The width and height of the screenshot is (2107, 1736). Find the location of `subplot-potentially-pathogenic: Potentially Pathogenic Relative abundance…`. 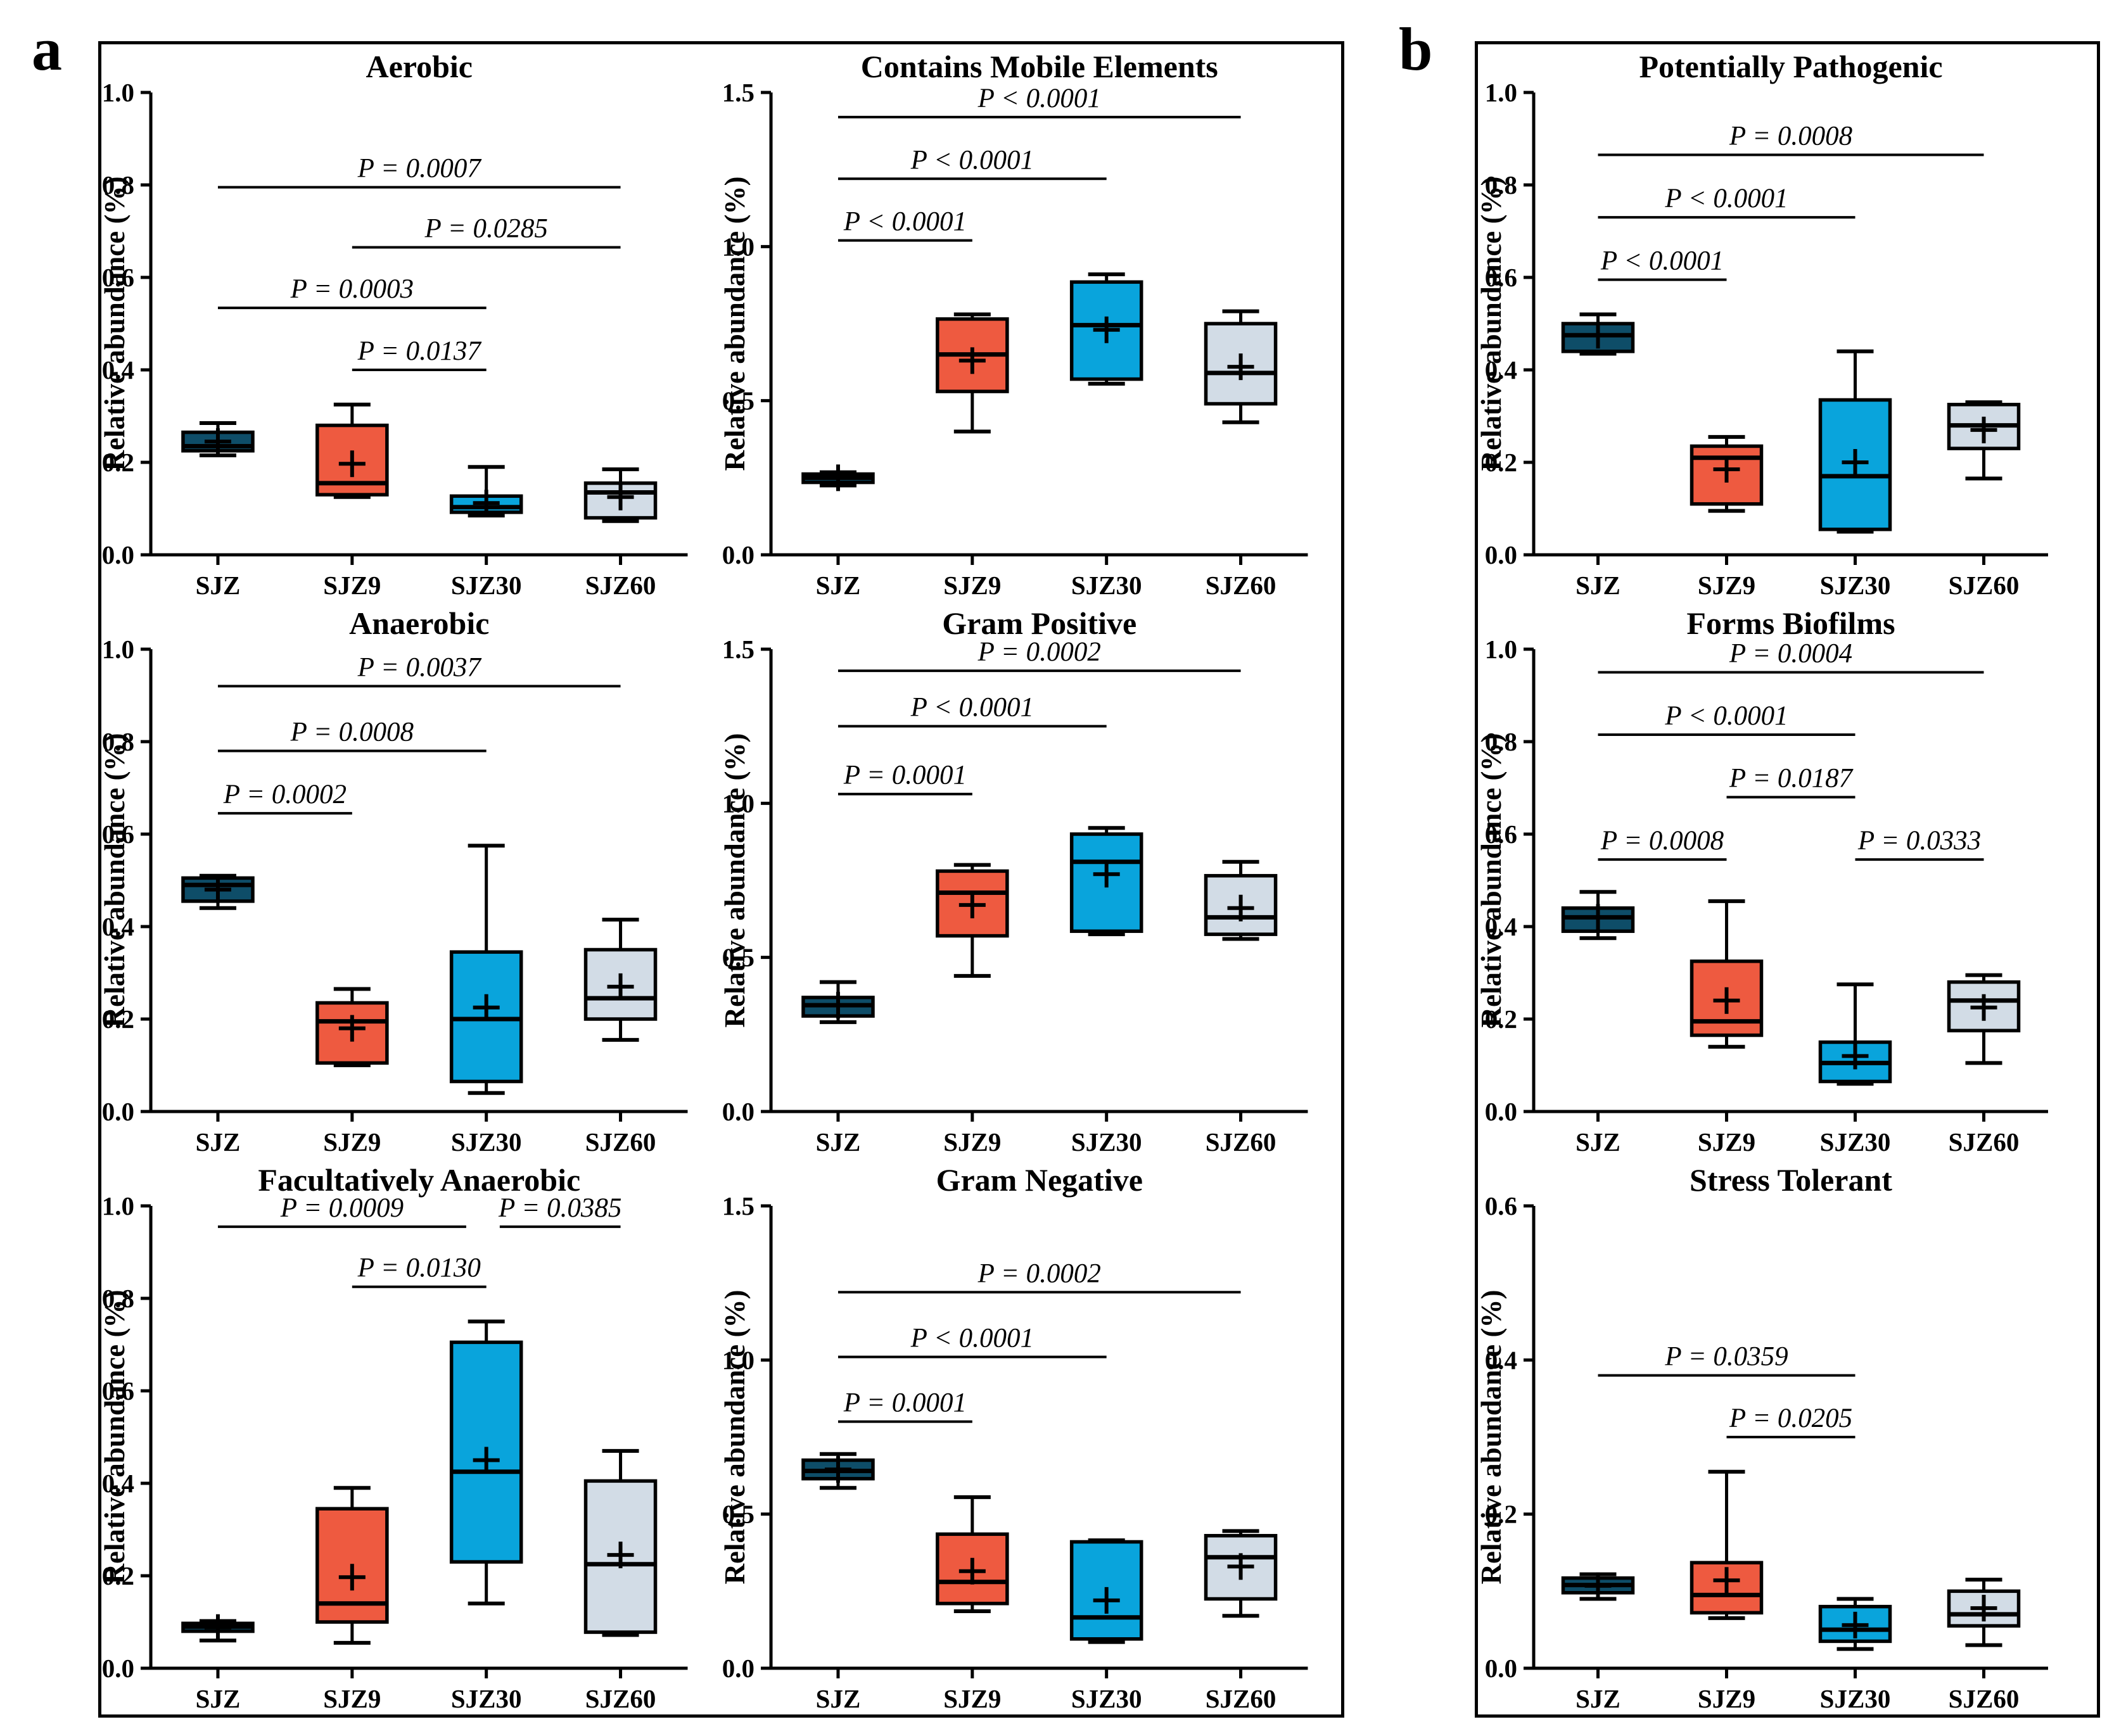

subplot-potentially-pathogenic: Potentially Pathogenic Relative abundance… is located at coordinates (1787, 322).